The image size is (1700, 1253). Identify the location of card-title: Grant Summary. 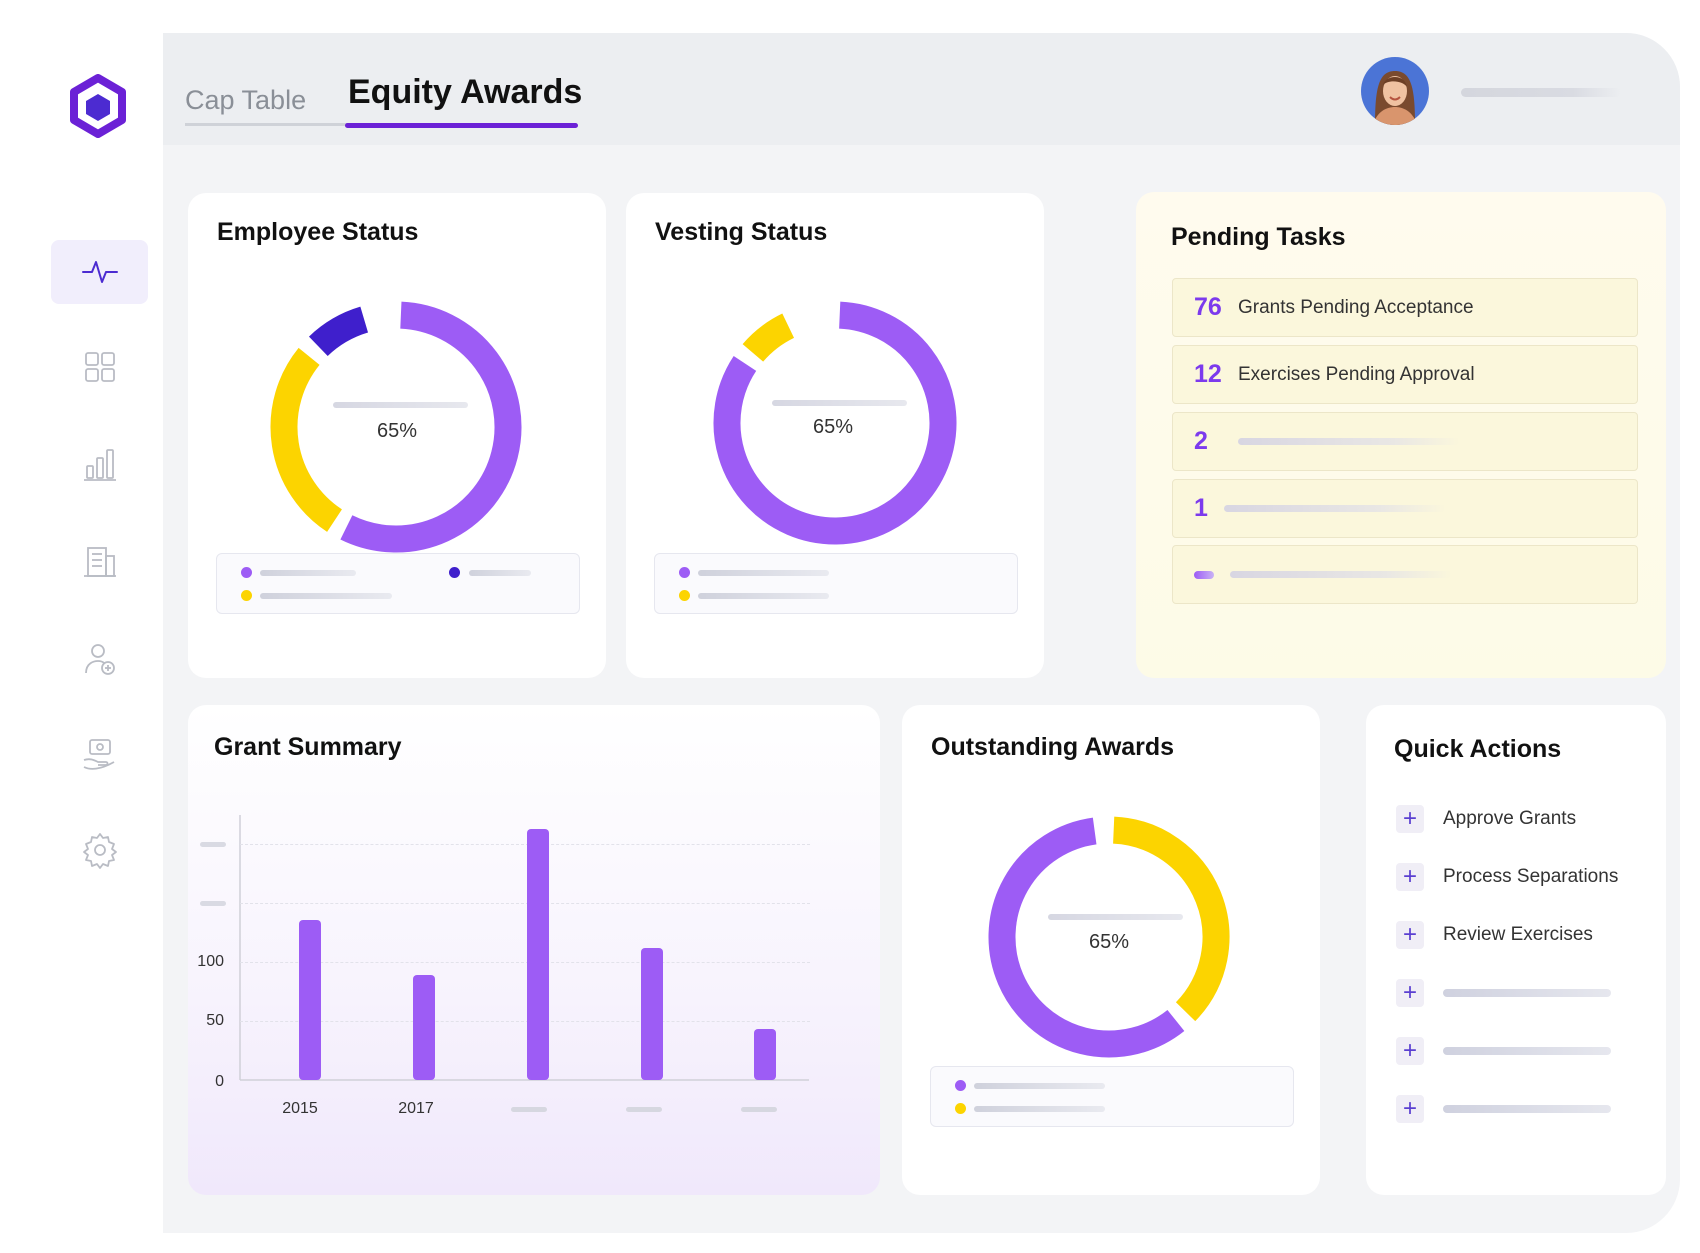
(308, 747).